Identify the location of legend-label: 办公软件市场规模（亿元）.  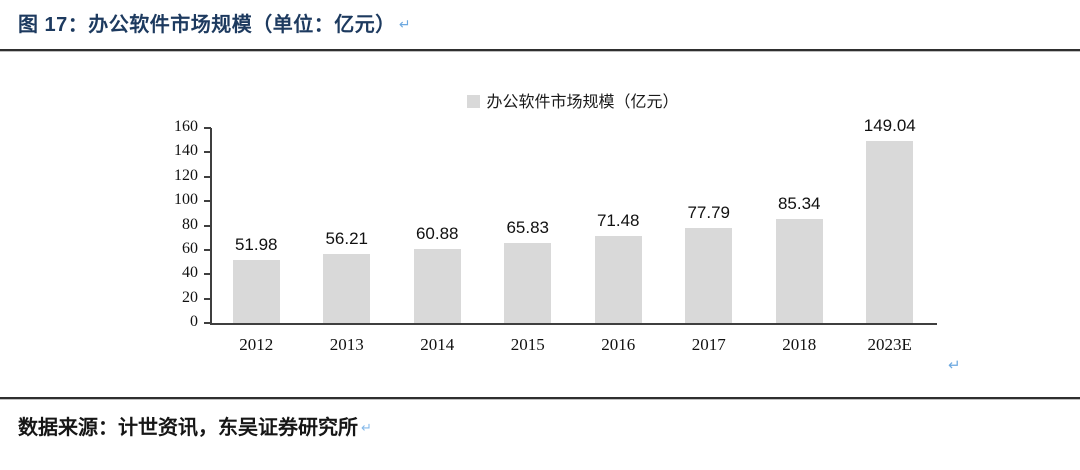
(582, 102).